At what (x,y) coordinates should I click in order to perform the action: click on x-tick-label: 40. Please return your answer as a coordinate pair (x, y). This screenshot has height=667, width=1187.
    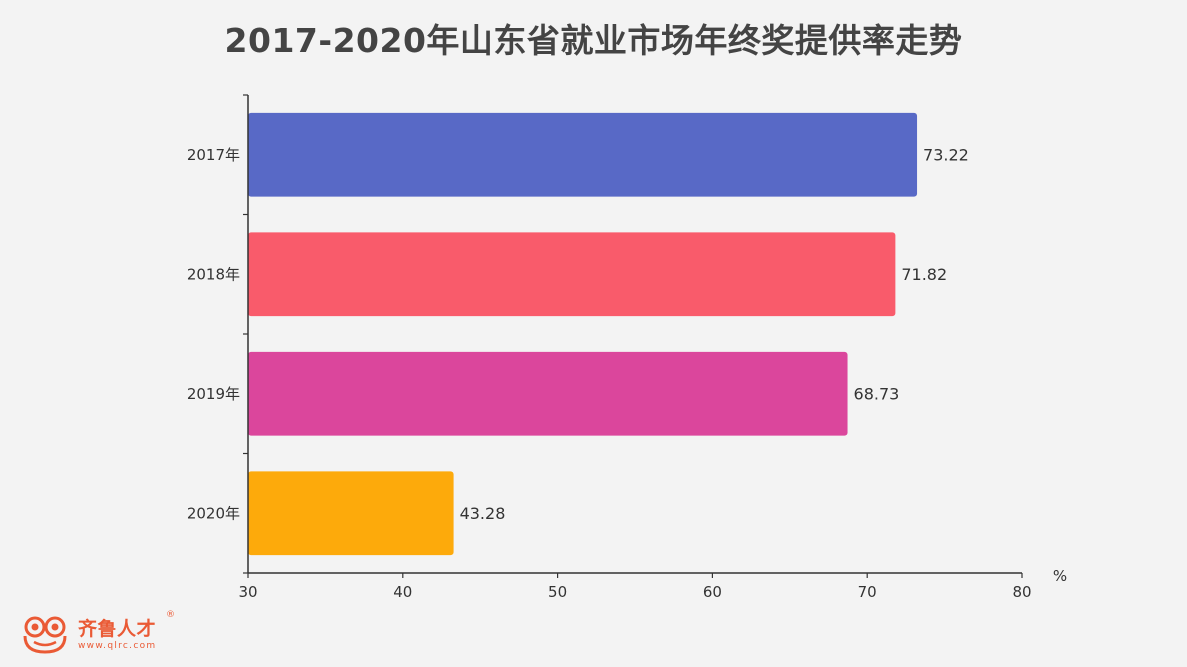
    Looking at the image, I should click on (402, 592).